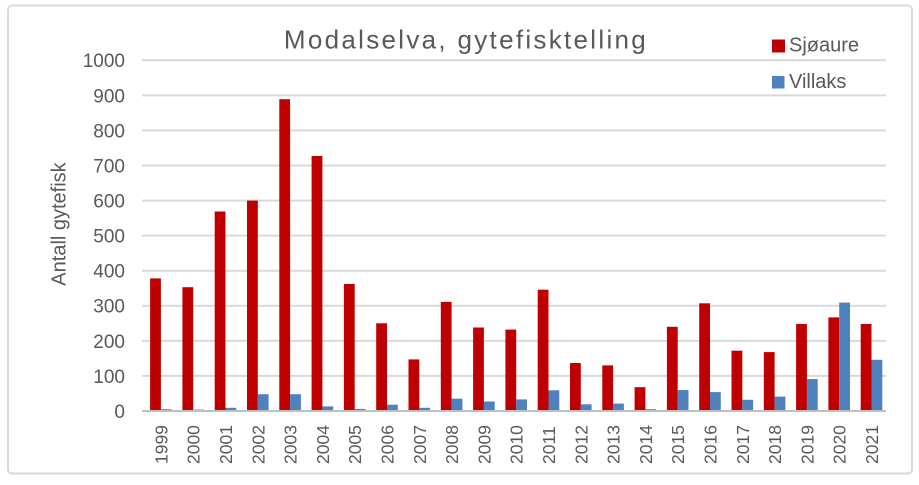  I want to click on svg-text: 2006, so click(388, 444).